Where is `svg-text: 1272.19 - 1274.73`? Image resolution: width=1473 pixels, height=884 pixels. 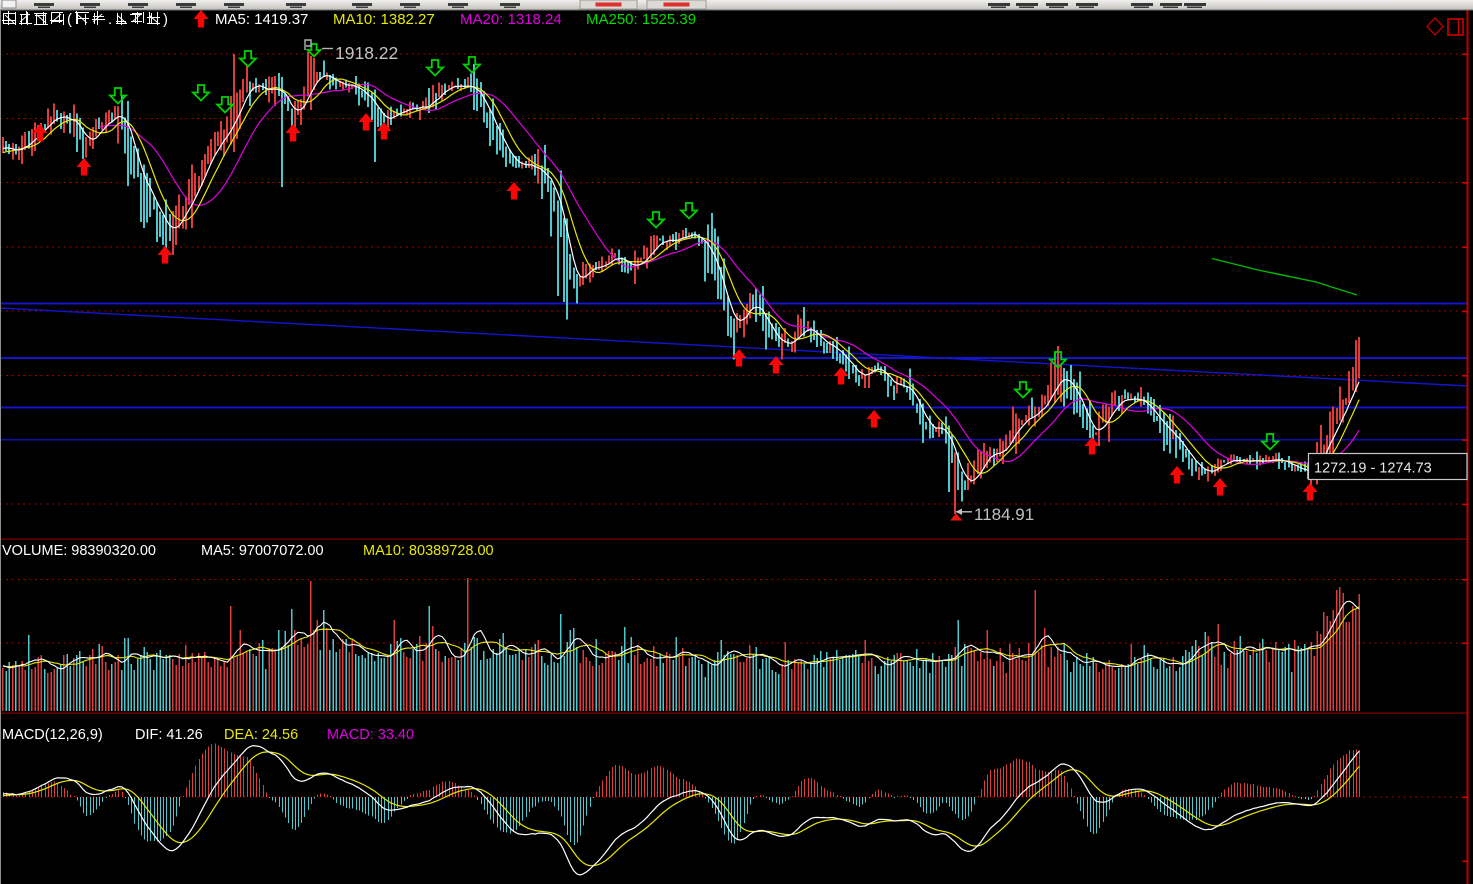 svg-text: 1272.19 - 1274.73 is located at coordinates (1373, 469).